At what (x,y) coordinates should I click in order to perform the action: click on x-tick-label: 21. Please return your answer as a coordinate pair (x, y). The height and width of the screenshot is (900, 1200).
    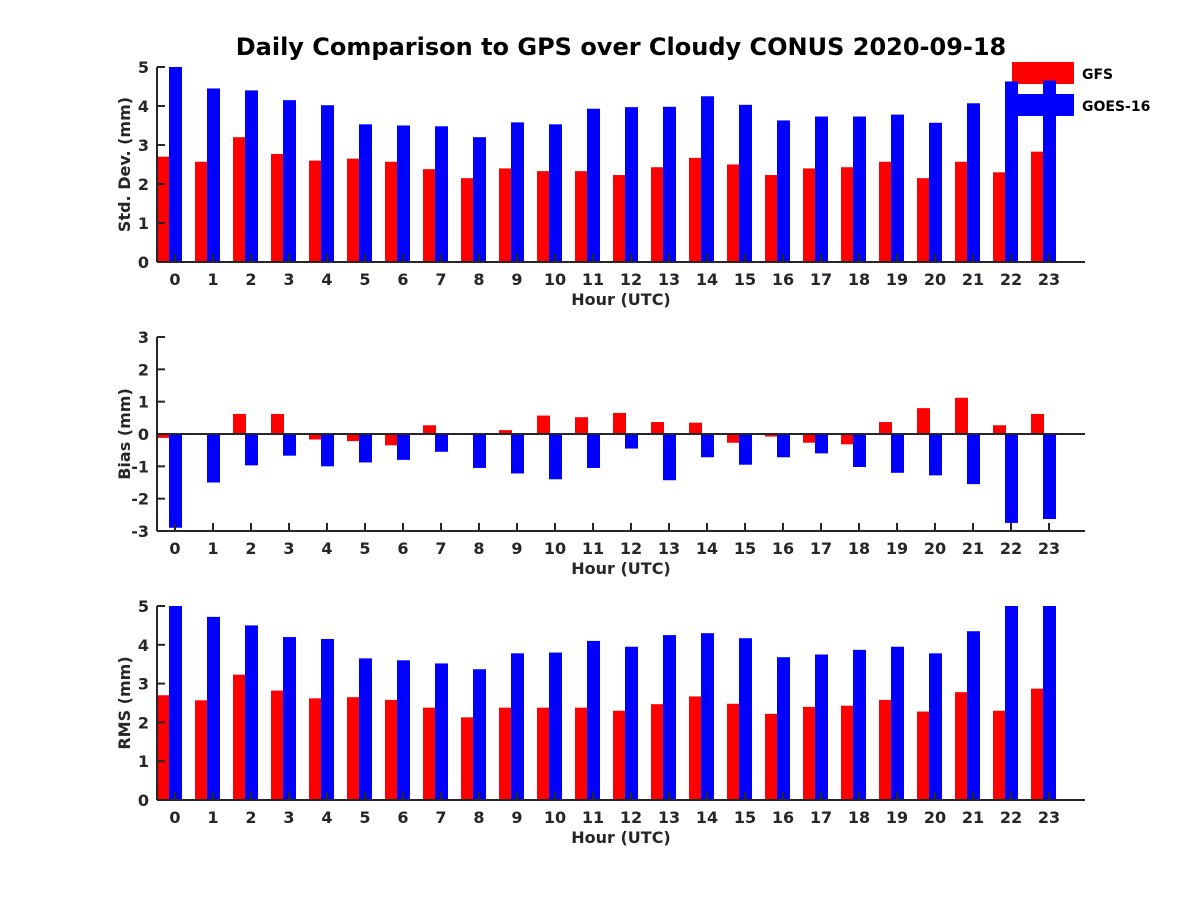
    Looking at the image, I should click on (973, 279).